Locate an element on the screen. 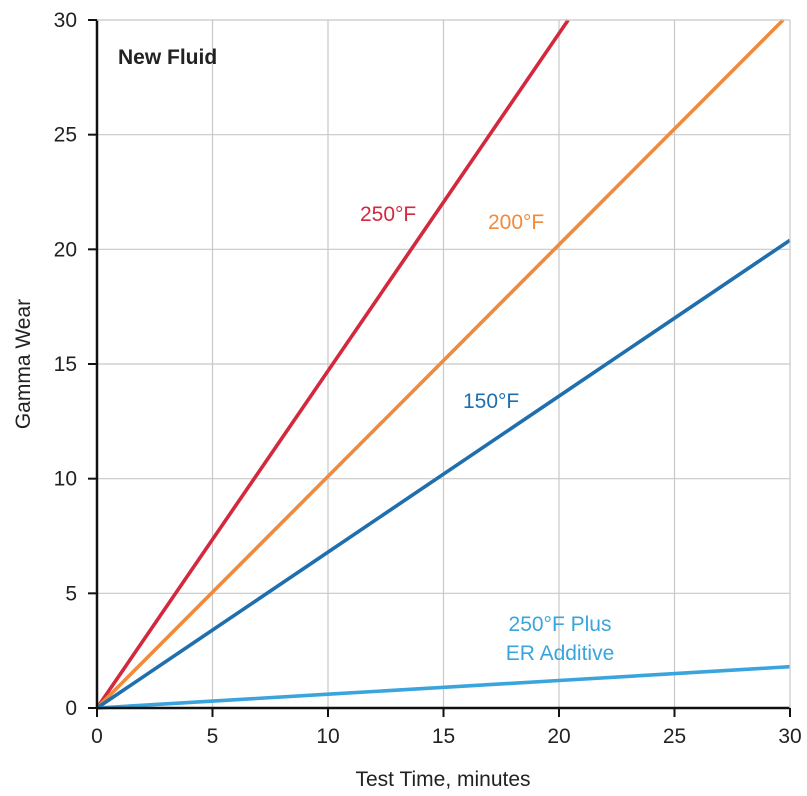 The image size is (807, 796). x-tick-label: 30 is located at coordinates (789, 736).